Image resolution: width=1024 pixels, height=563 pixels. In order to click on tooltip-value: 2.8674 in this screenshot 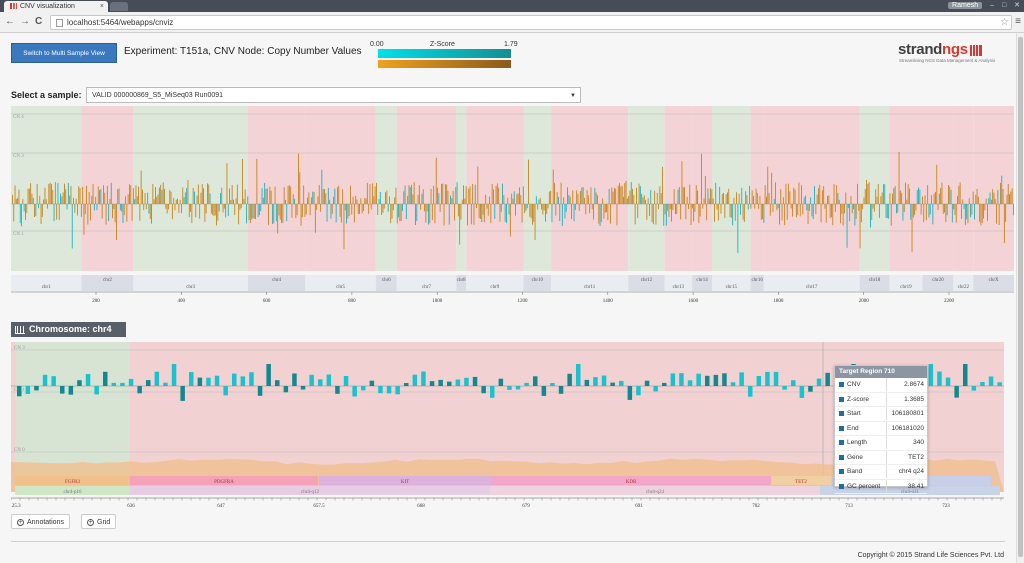, I will do `click(914, 384)`.